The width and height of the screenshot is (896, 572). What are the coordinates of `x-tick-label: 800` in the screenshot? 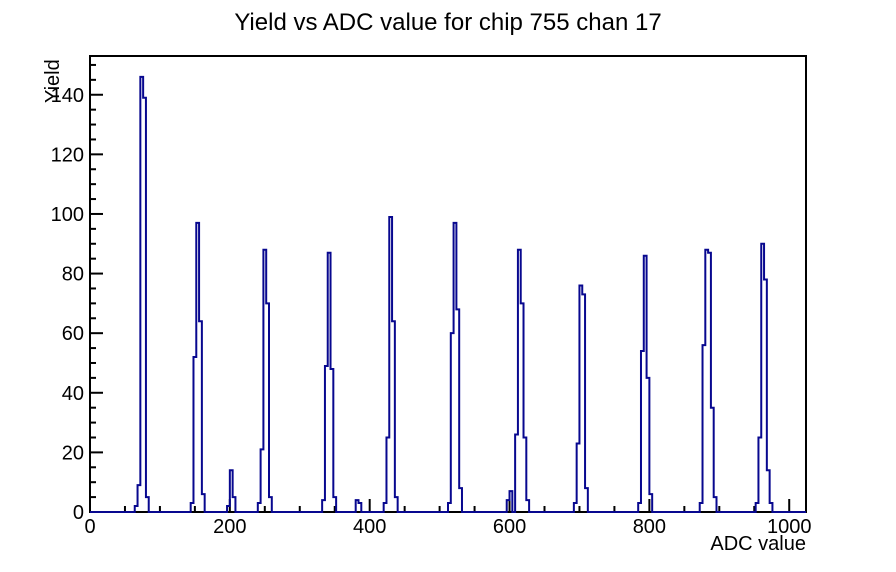 It's located at (649, 527).